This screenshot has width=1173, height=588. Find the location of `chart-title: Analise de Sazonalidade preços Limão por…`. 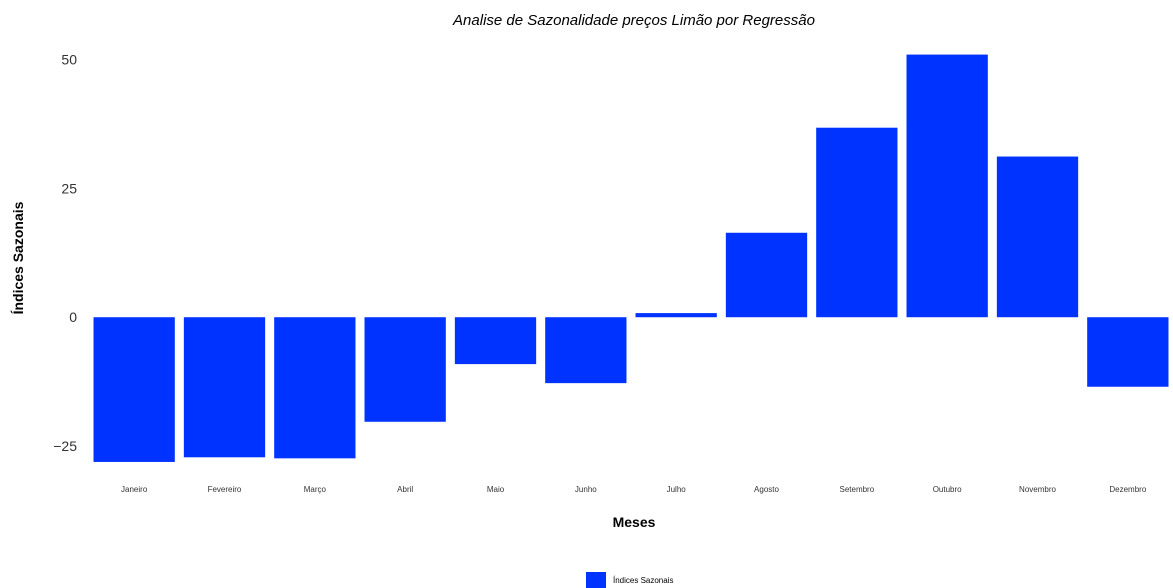

chart-title: Analise de Sazonalidade preços Limão por… is located at coordinates (633, 20).